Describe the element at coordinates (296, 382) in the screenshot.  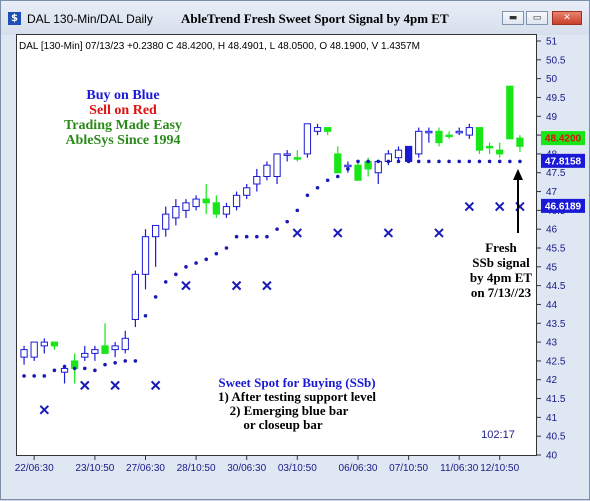
I see `sweet-spot-heading: Sweet Spot for Buying (SSb)` at that location.